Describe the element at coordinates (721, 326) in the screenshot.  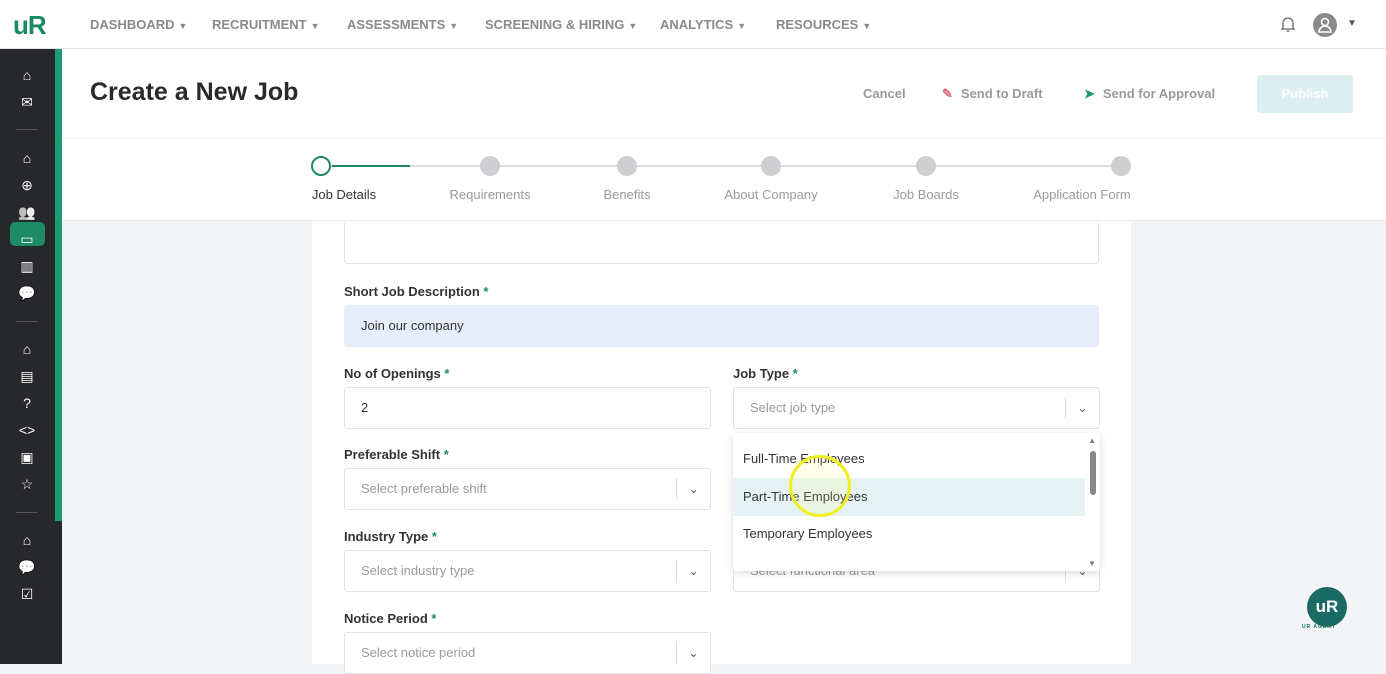
I see `short-description-input: Join our company` at that location.